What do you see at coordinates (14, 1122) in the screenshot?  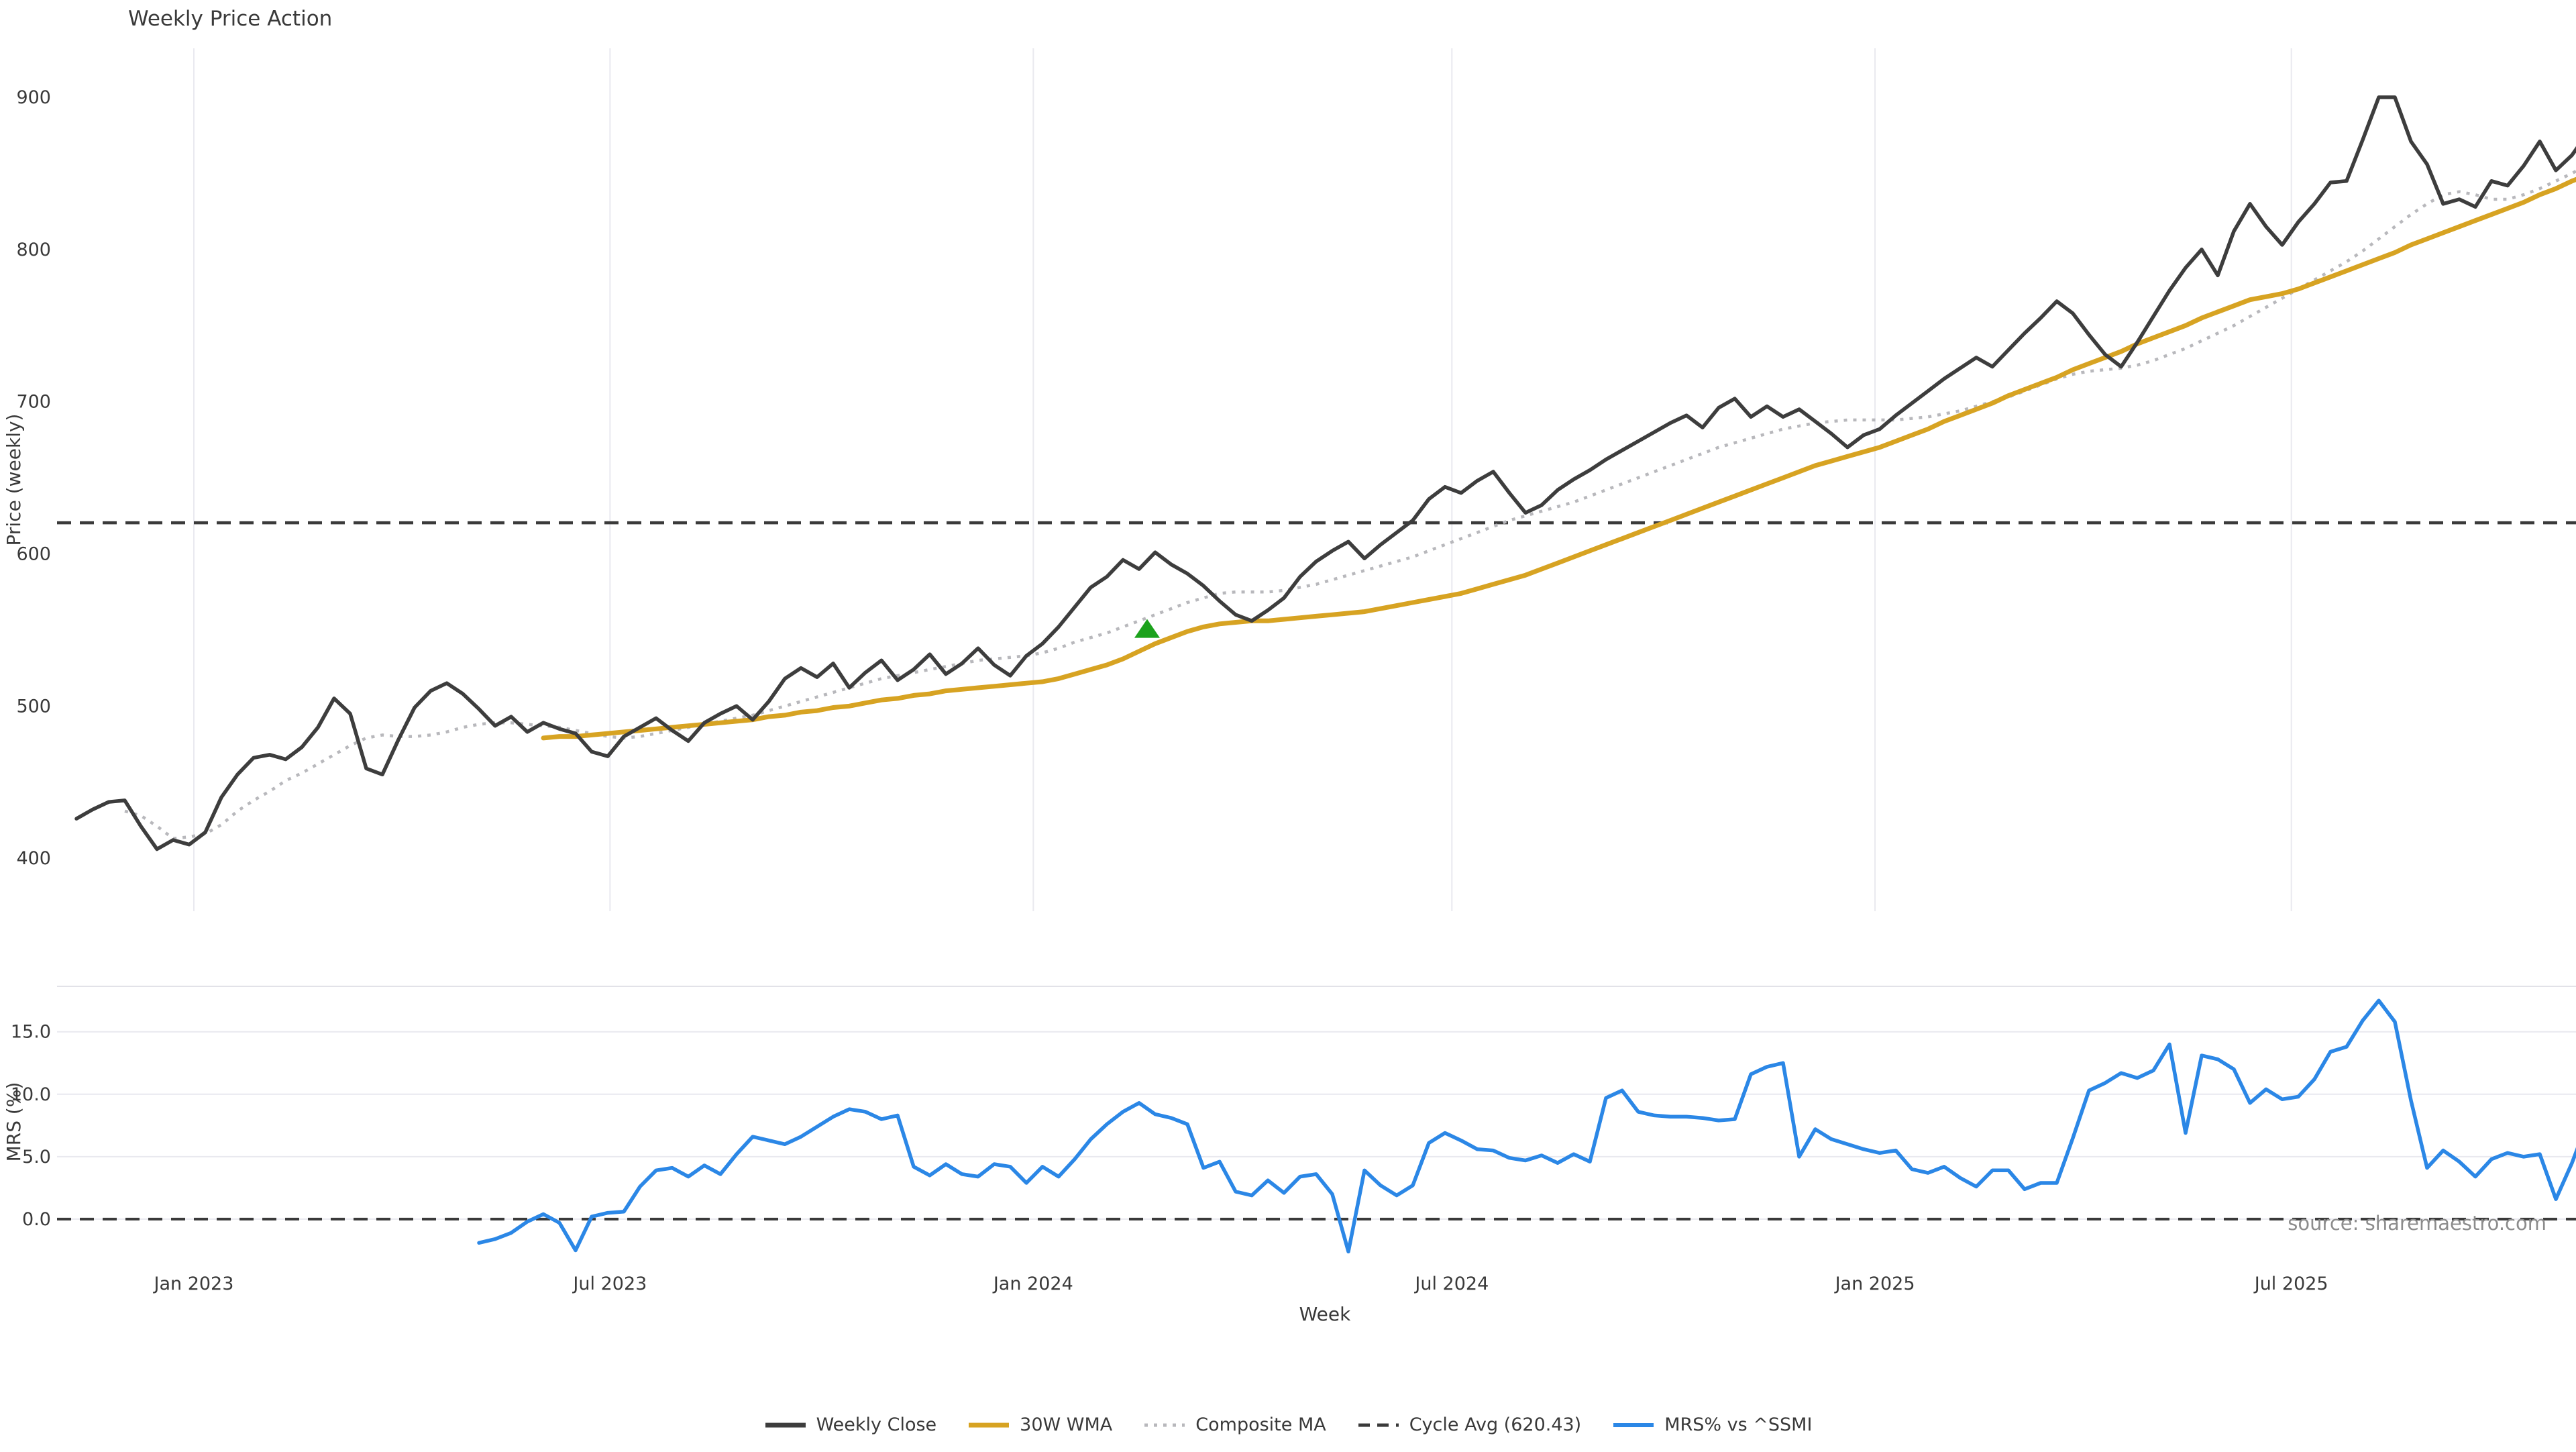 I see `mrs-axis-title: MRS (%)` at bounding box center [14, 1122].